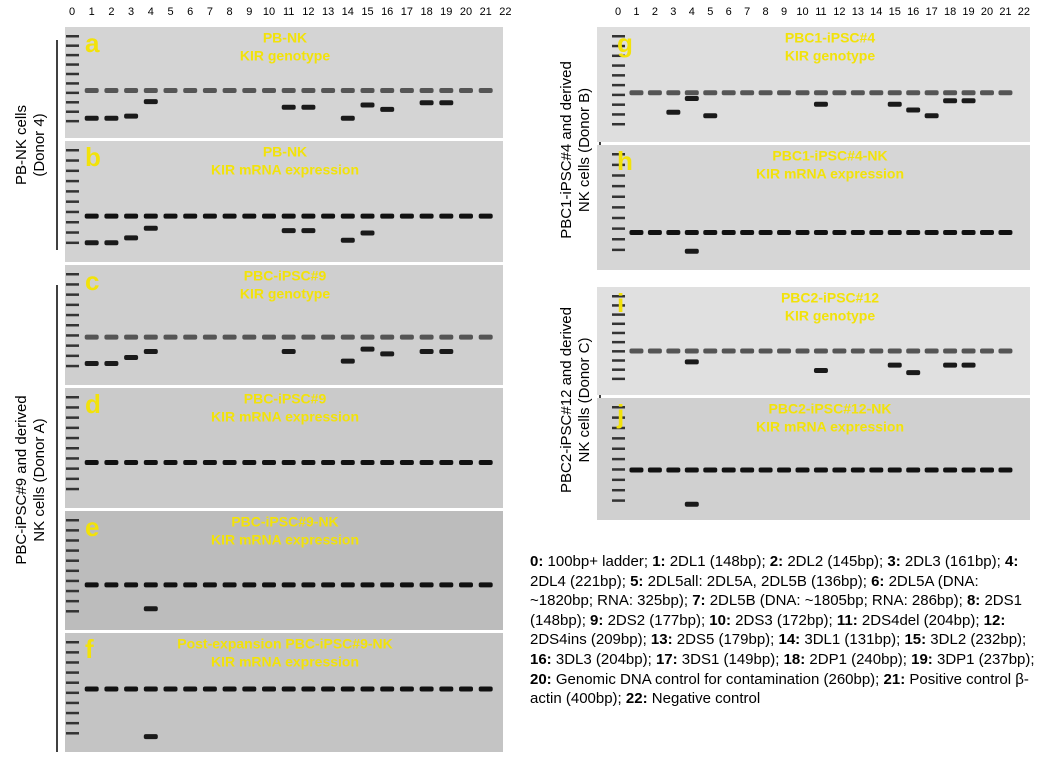  Describe the element at coordinates (636, 12) in the screenshot. I see `lane-number: 1` at that location.